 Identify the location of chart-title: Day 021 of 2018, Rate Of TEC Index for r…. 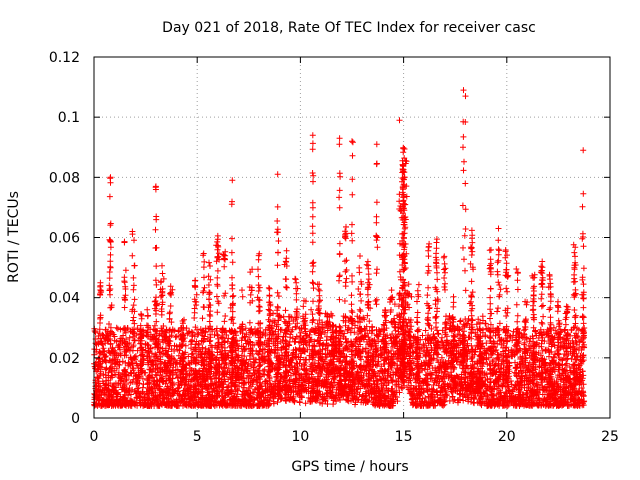
(349, 28).